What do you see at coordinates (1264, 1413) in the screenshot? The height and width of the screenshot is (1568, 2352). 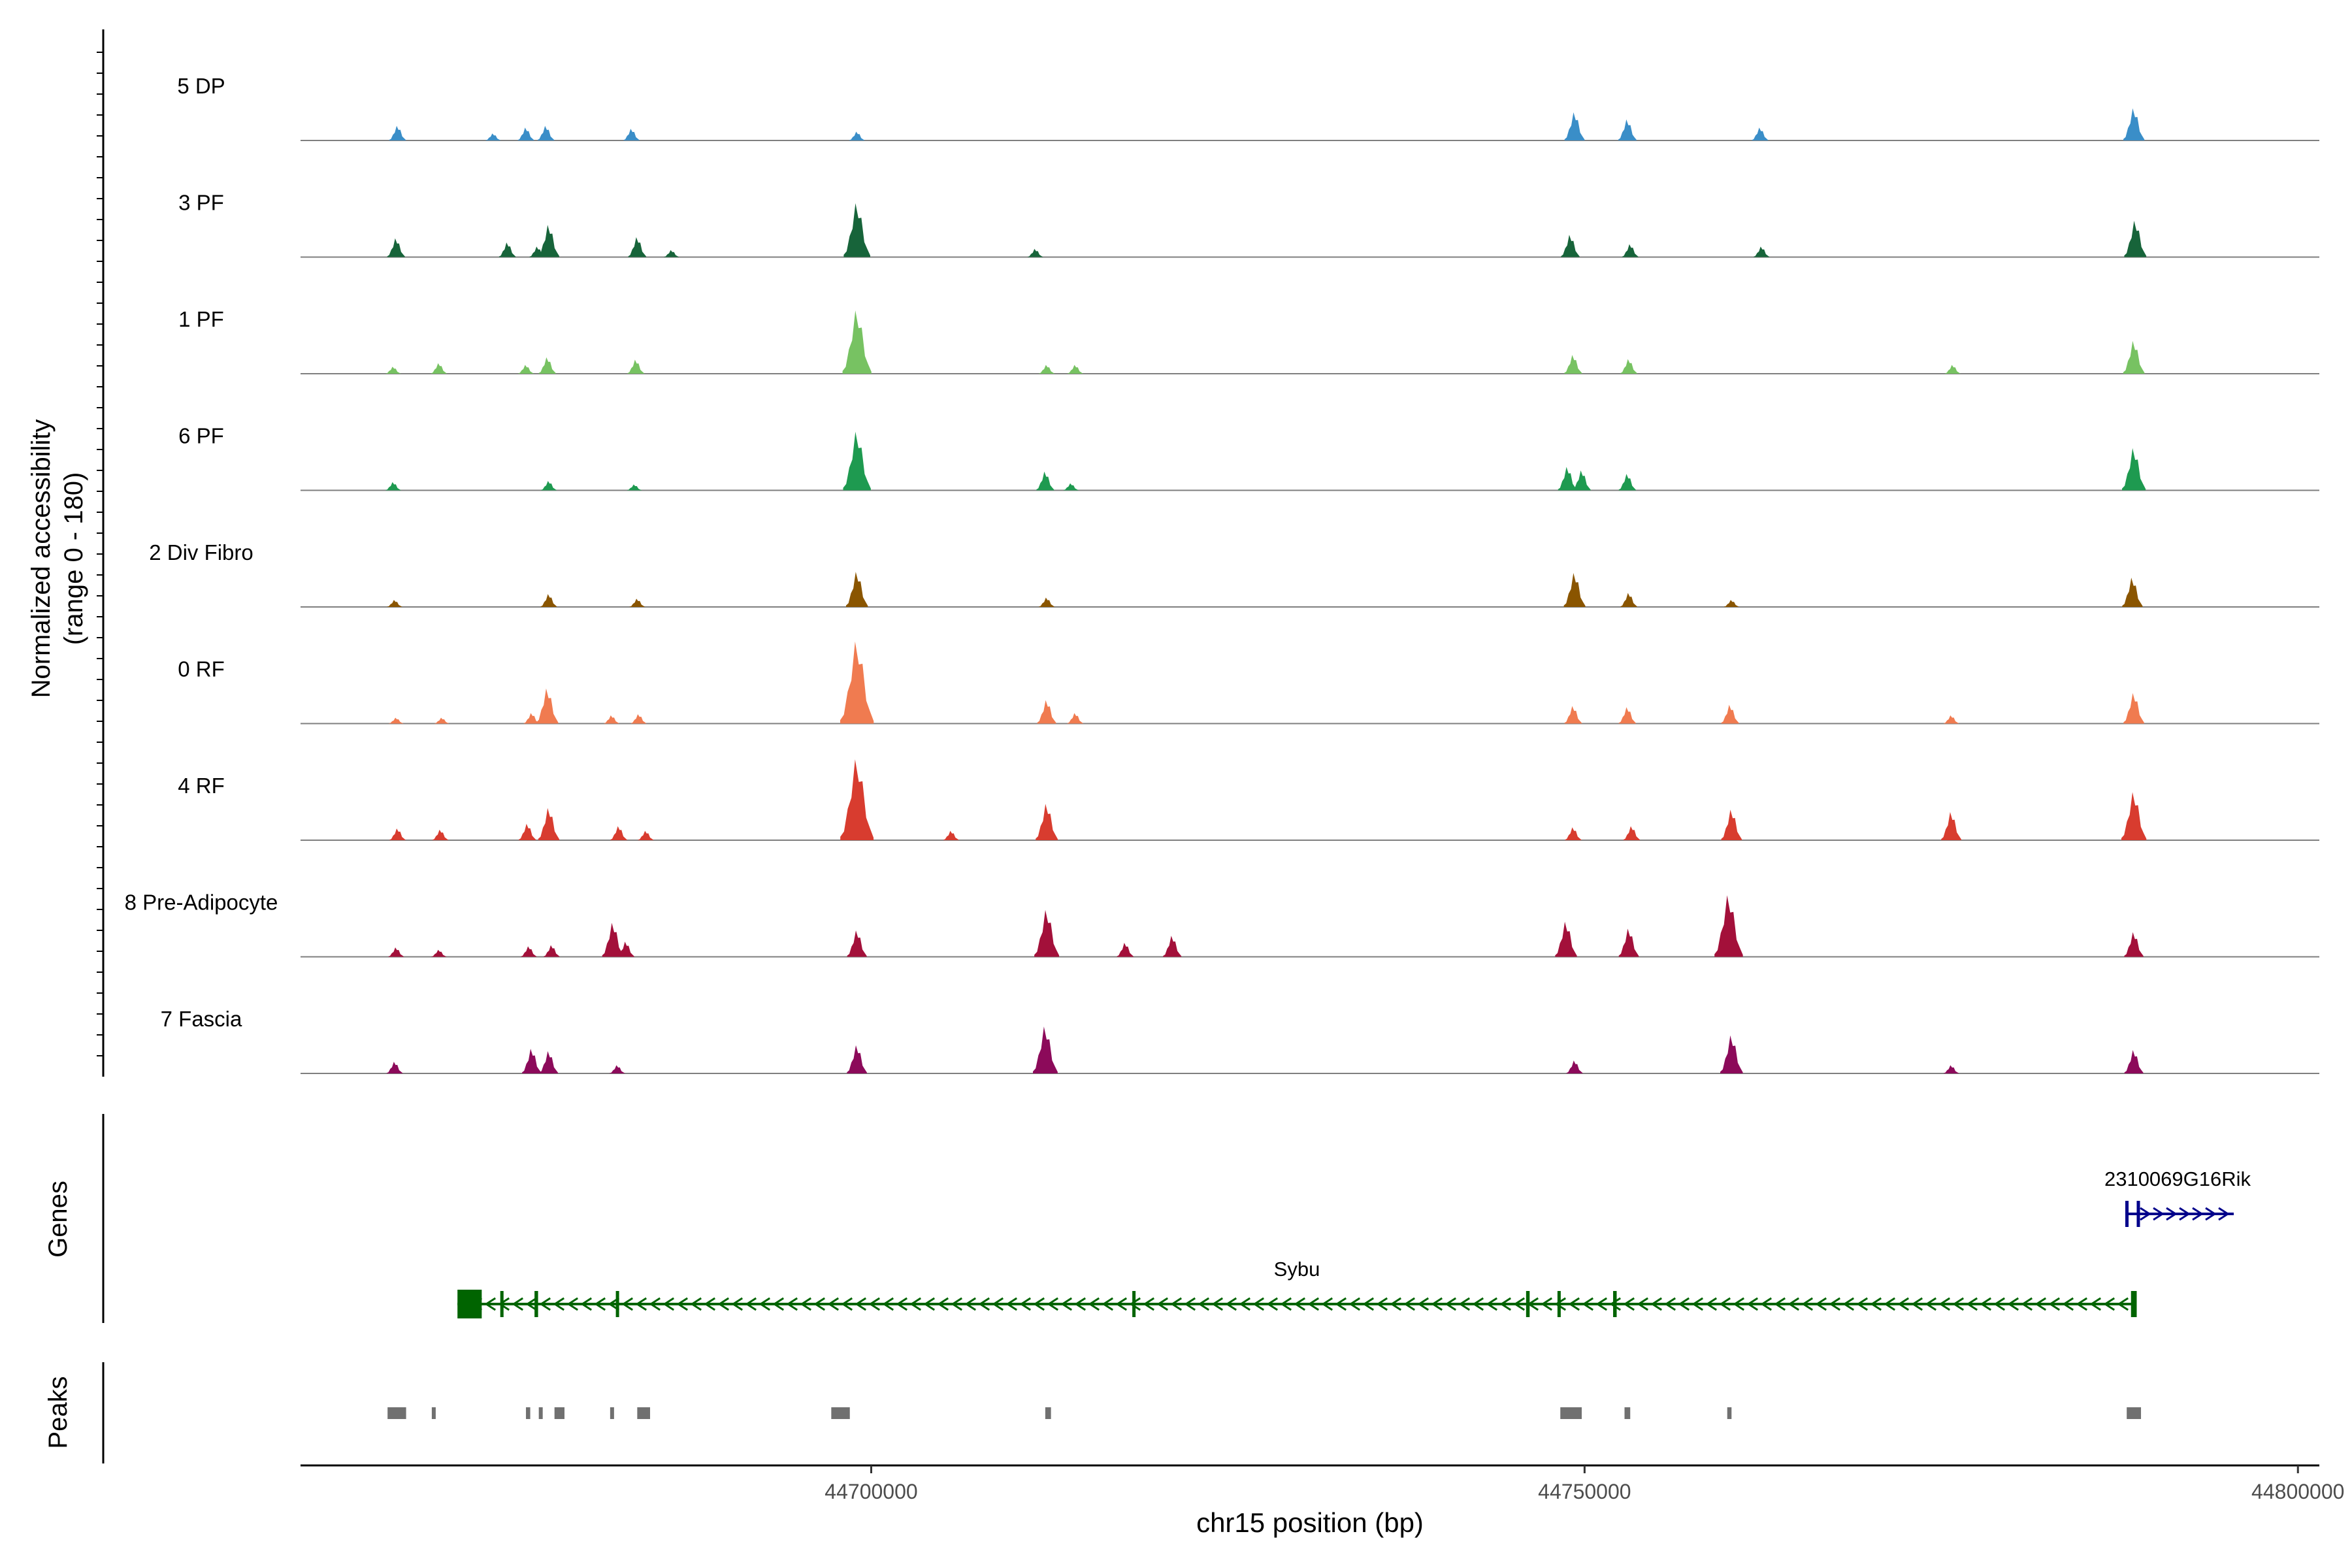 I see `peaks-track` at bounding box center [1264, 1413].